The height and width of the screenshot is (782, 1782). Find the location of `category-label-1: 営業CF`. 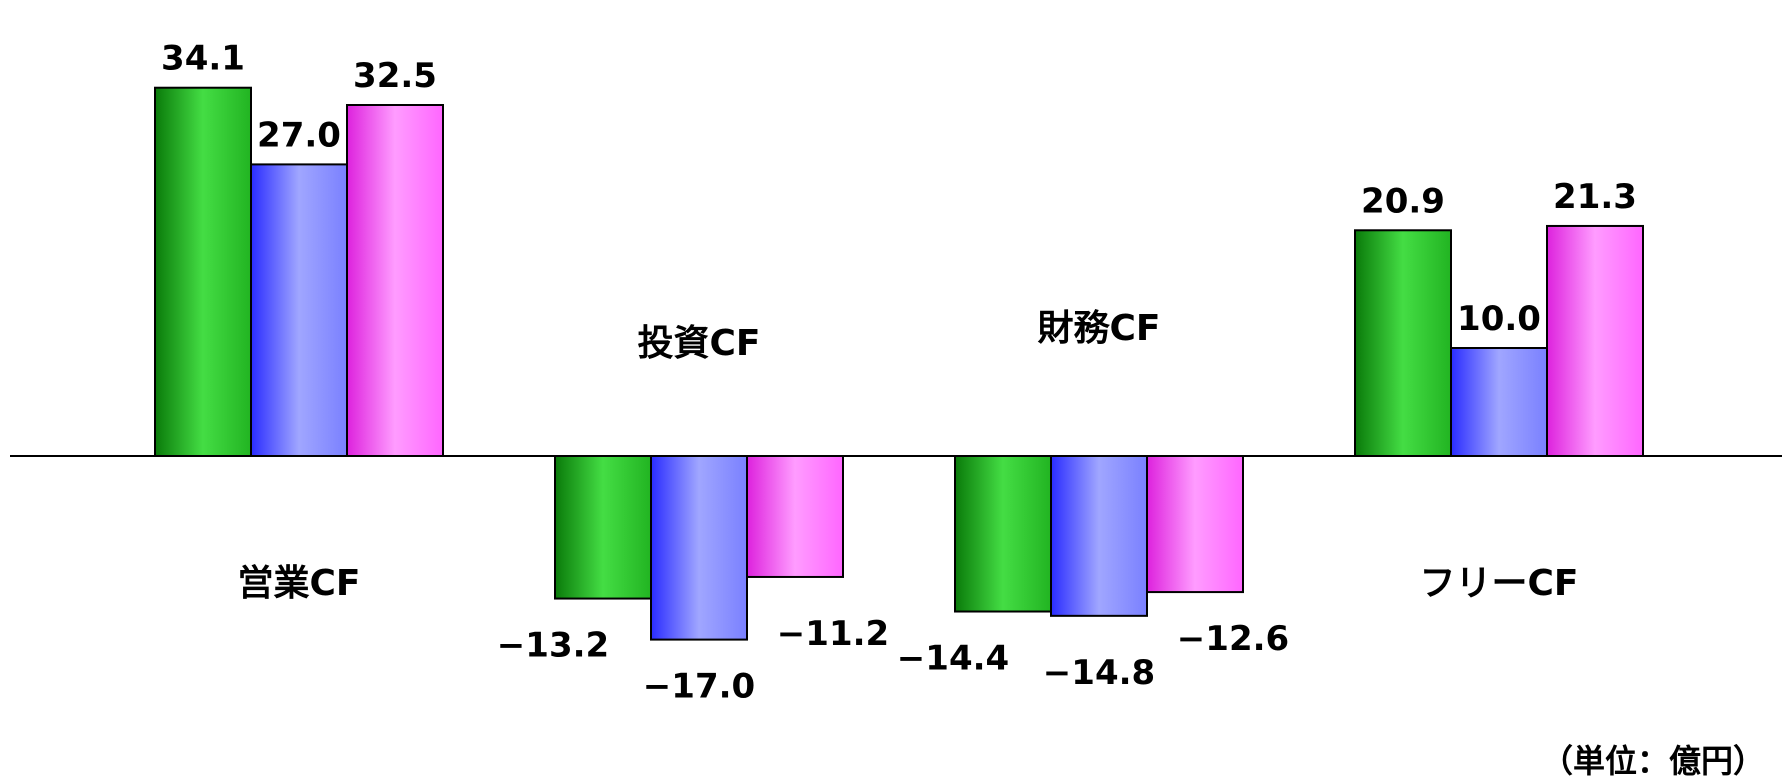

category-label-1: 営業CF is located at coordinates (298, 583).